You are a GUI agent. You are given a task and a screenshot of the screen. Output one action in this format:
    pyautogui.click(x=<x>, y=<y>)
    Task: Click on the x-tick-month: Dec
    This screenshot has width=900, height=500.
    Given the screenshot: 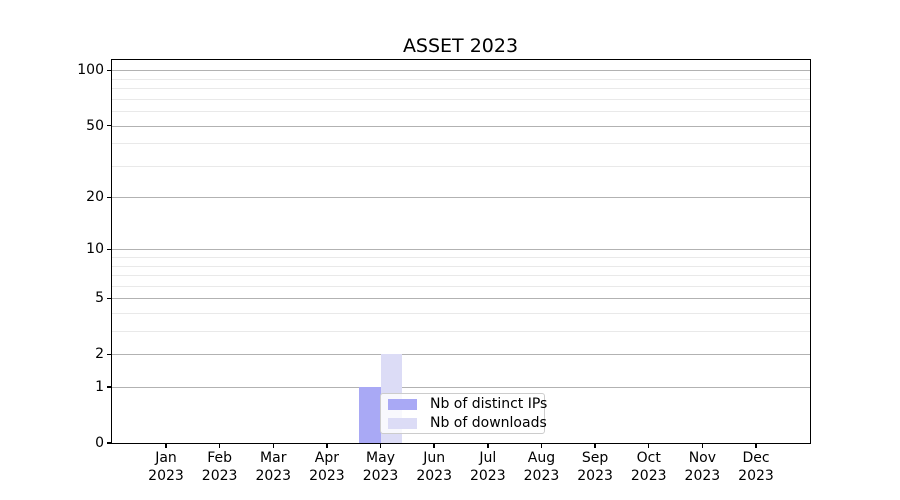 What is the action you would take?
    pyautogui.click(x=756, y=458)
    